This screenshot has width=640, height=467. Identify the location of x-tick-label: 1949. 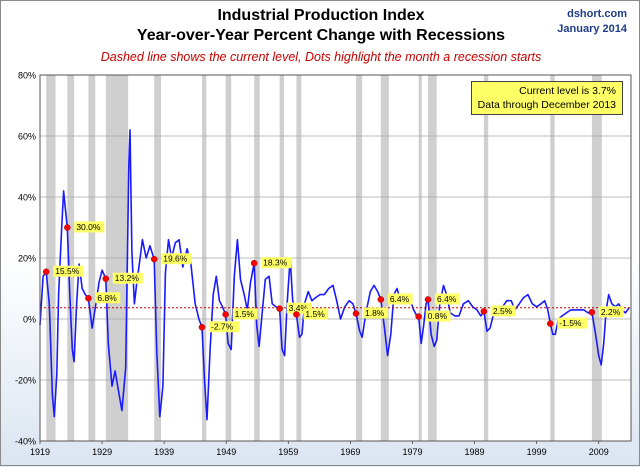
(226, 452).